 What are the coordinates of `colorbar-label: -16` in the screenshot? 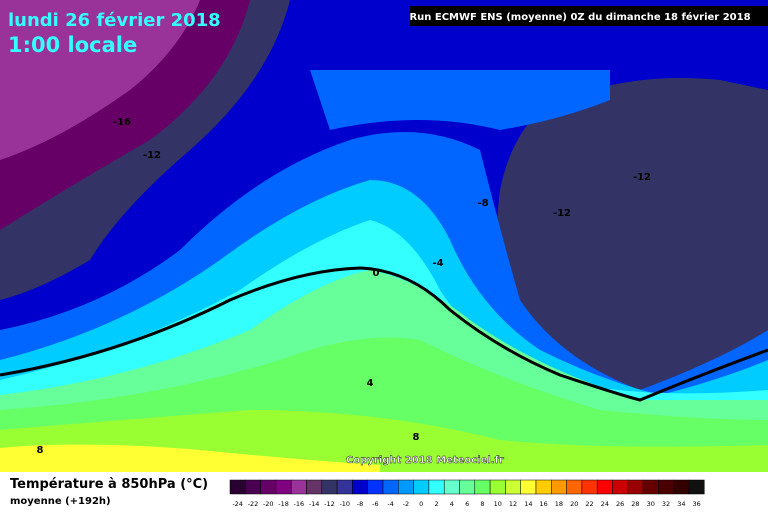 It's located at (299, 504).